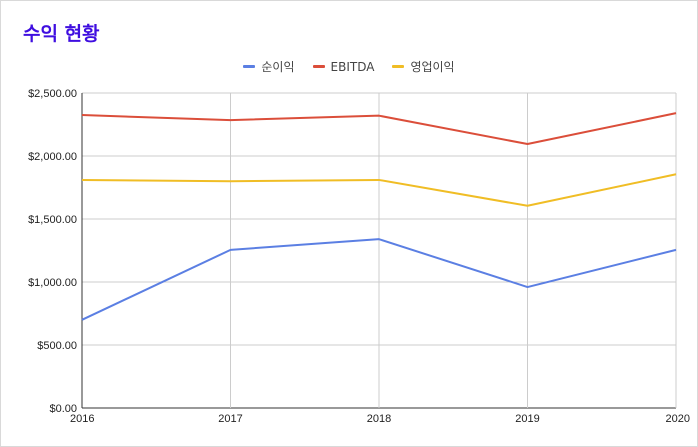 This screenshot has height=447, width=698. I want to click on legend-item-operating-income: 영업이익, so click(423, 66).